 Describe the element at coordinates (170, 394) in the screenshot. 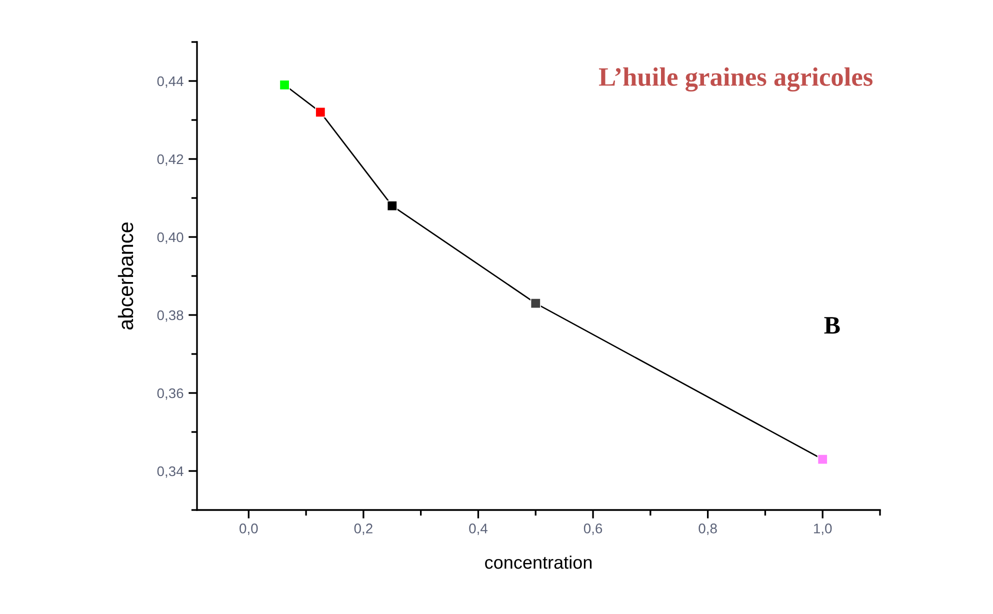

I see `y-tick-label: 0,36` at that location.